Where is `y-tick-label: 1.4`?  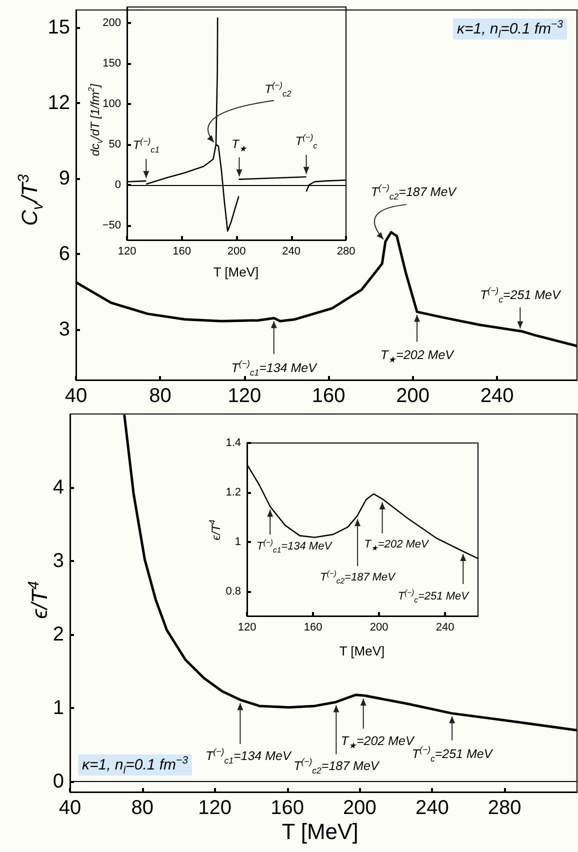 y-tick-label: 1.4 is located at coordinates (233, 443).